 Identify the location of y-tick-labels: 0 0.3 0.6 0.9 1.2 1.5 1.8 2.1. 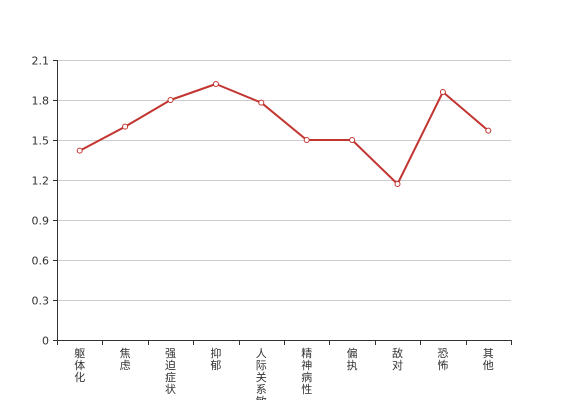
(41, 201).